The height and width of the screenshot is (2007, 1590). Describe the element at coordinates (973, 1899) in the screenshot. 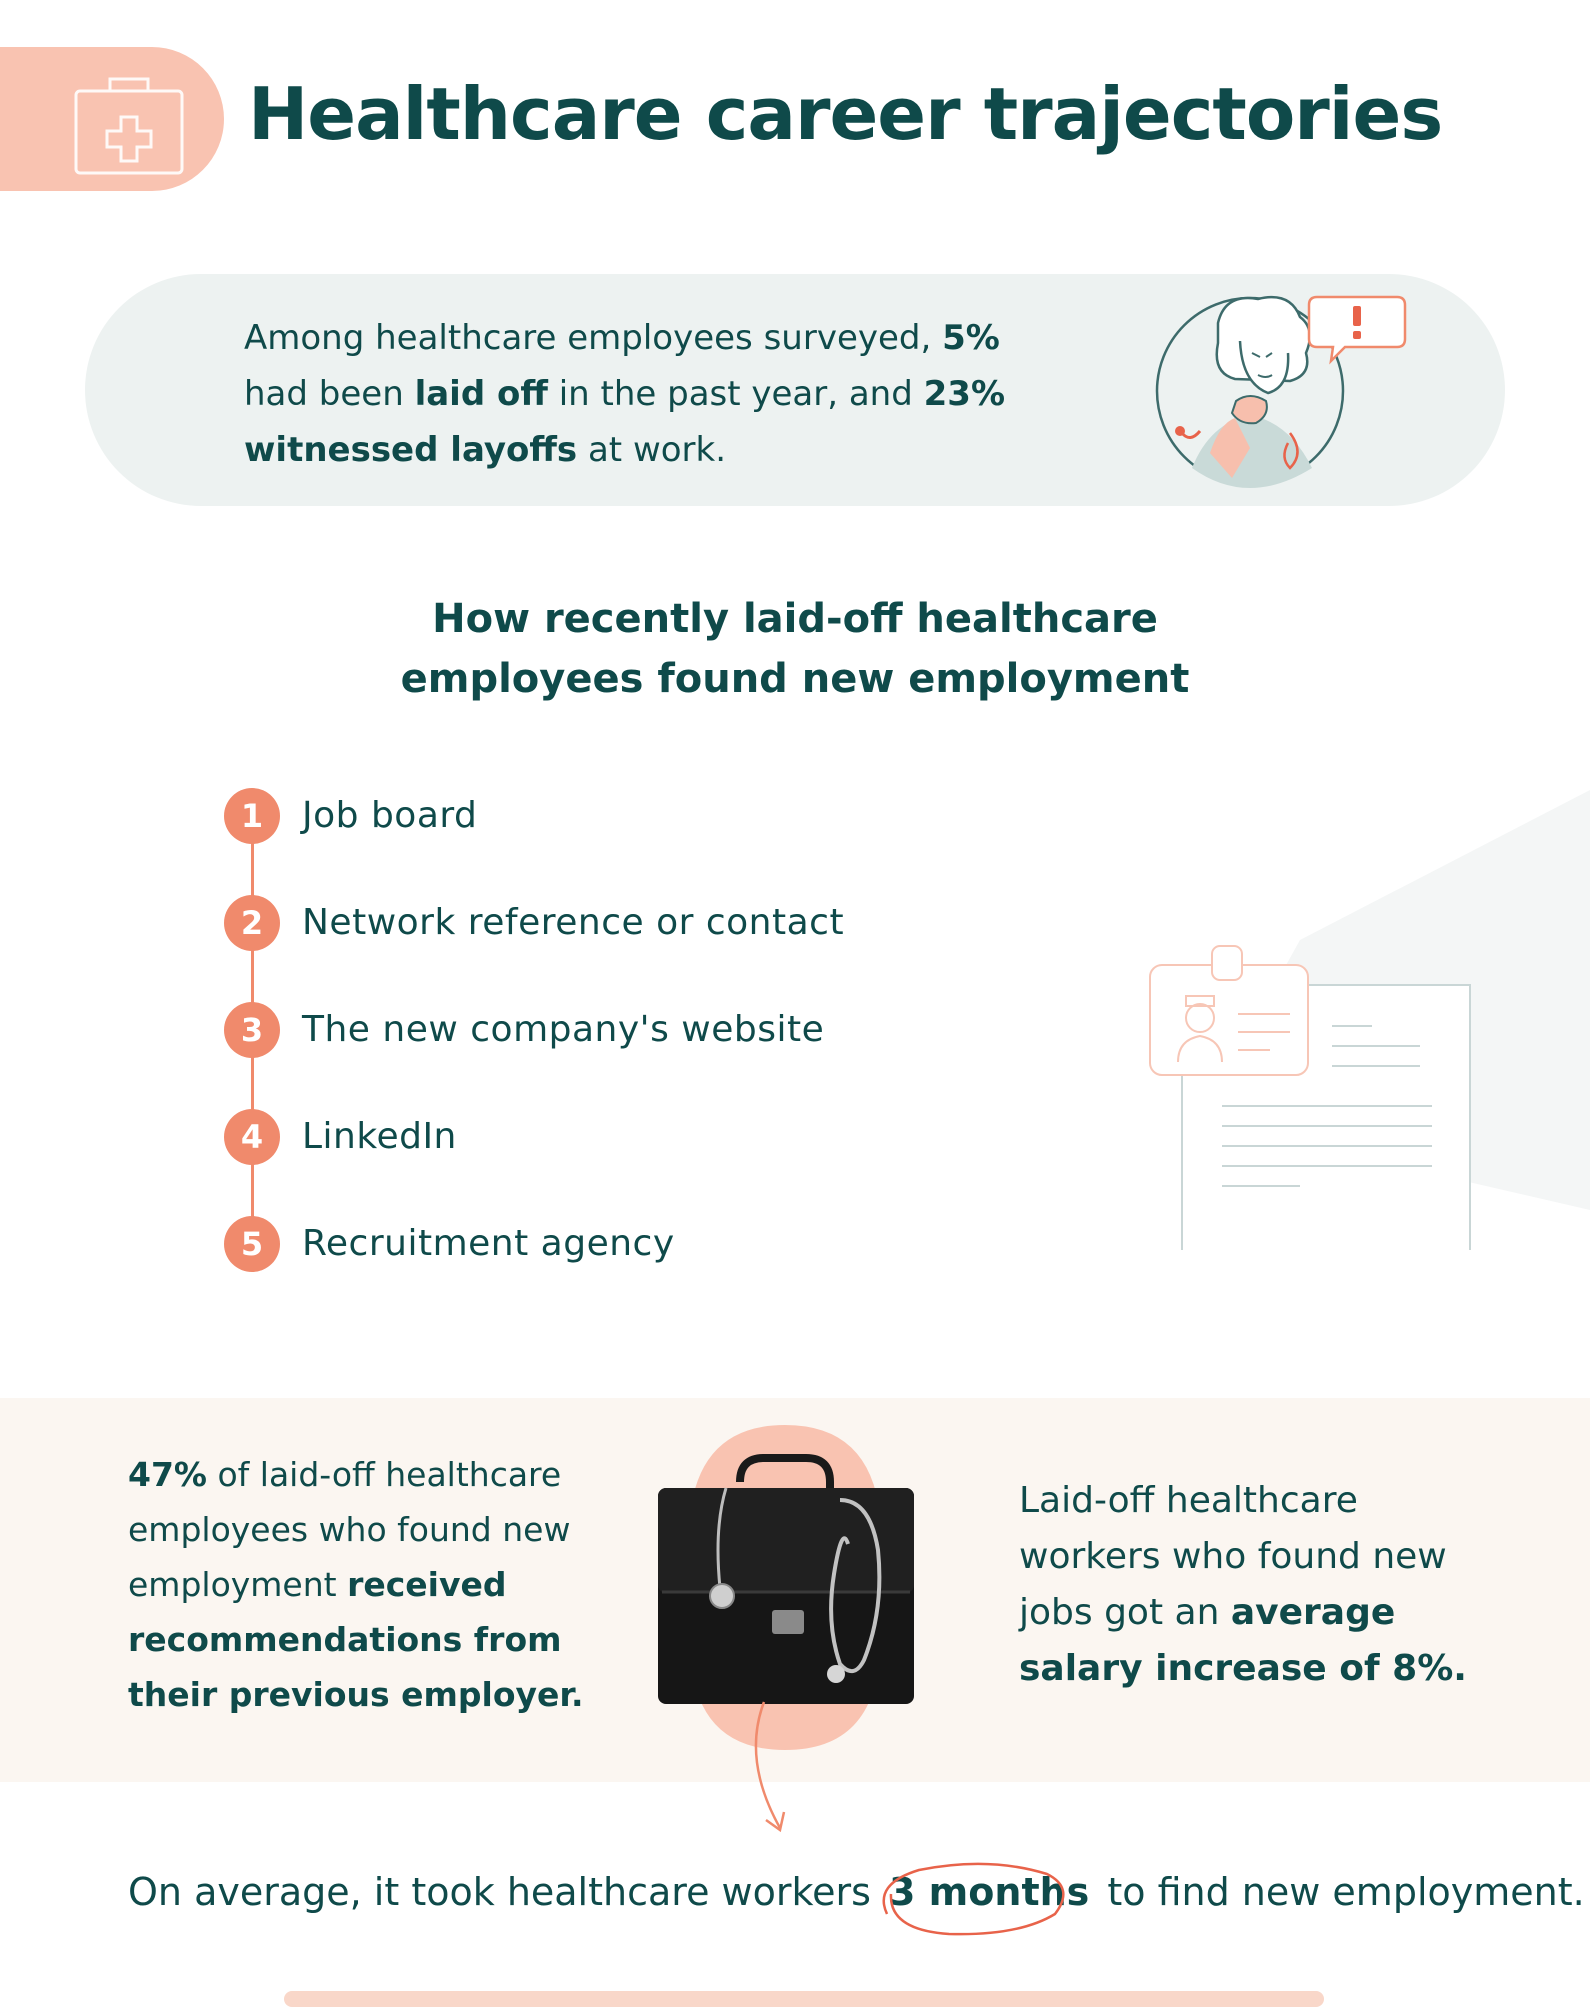

I see `hand-drawn-circle` at that location.